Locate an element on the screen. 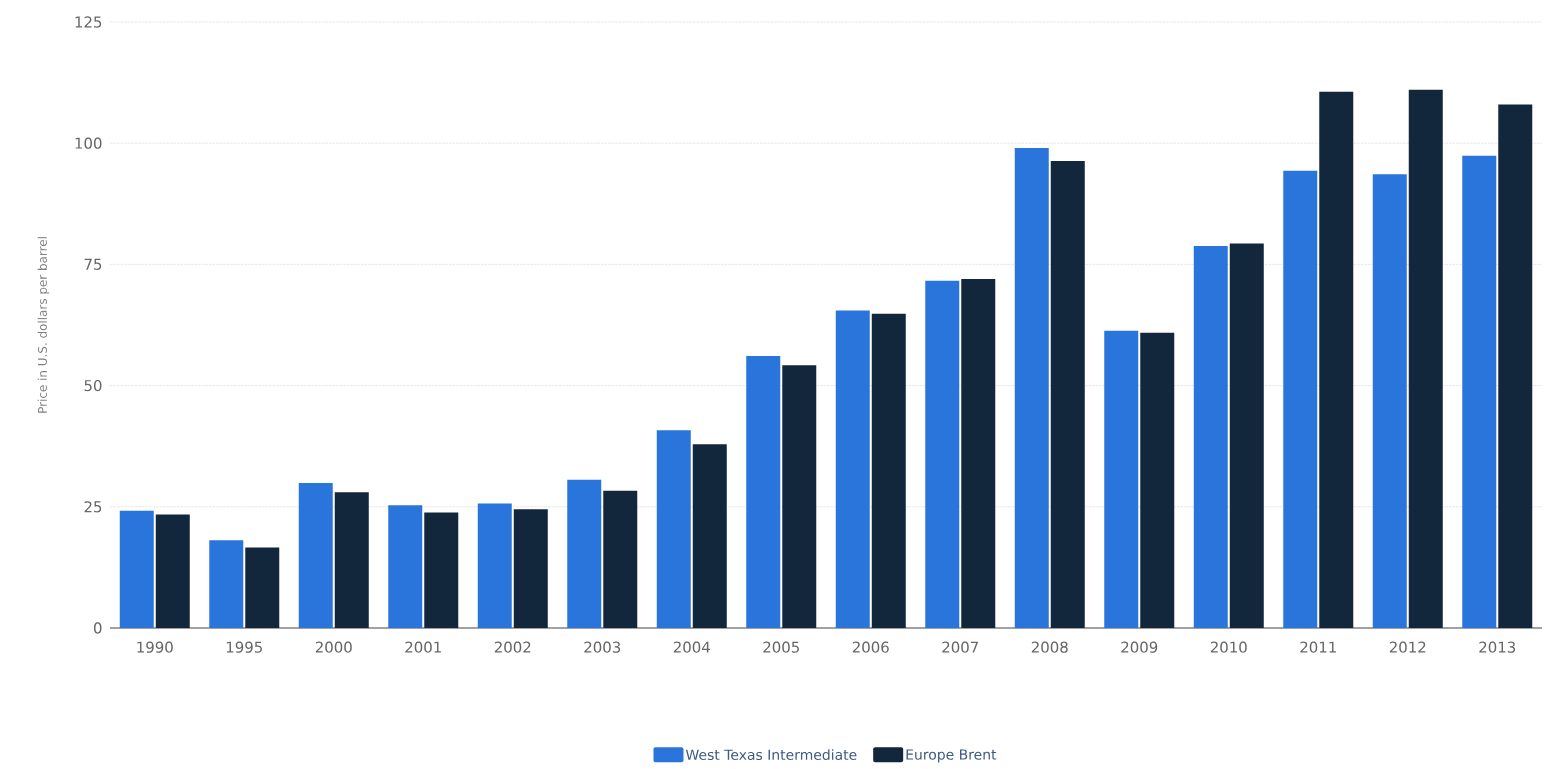  x-tick-label: 2007 is located at coordinates (960, 647).